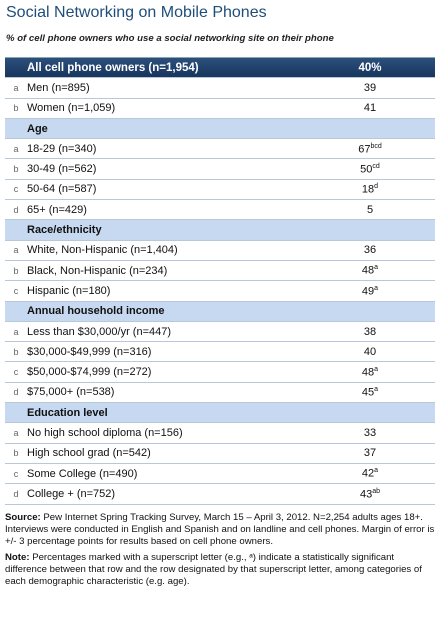 The width and height of the screenshot is (440, 630). I want to click on section-title: Education level, so click(67, 412).